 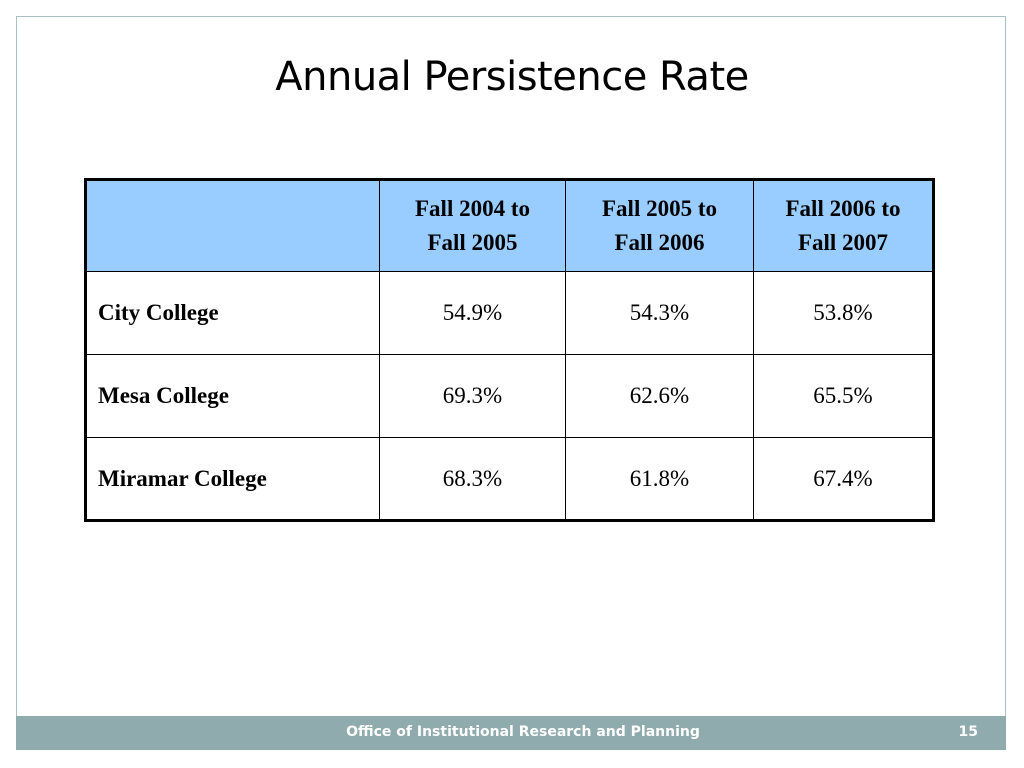 What do you see at coordinates (843, 479) in the screenshot?
I see `table-cell: 67.4%` at bounding box center [843, 479].